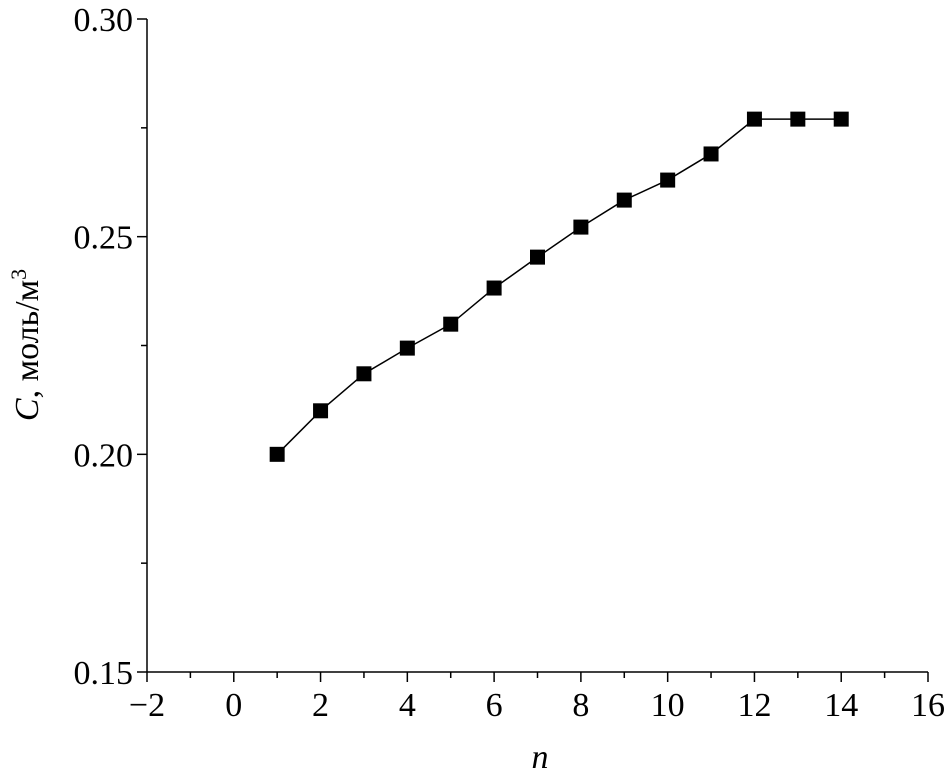 Image resolution: width=950 pixels, height=779 pixels. Describe the element at coordinates (407, 705) in the screenshot. I see `x-tick-label: 4` at that location.